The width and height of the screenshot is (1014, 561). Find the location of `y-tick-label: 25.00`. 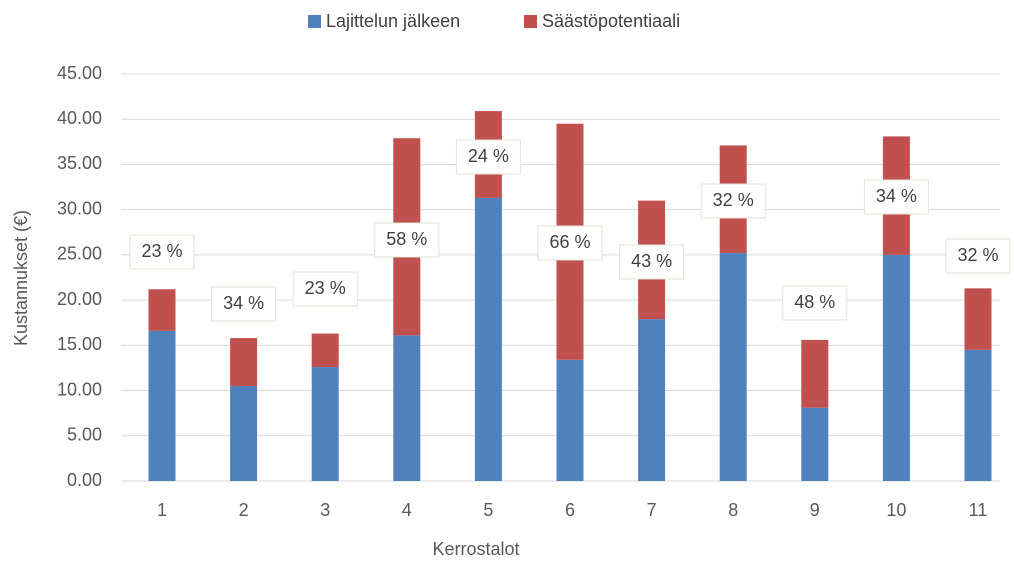

y-tick-label: 25.00 is located at coordinates (79, 254).